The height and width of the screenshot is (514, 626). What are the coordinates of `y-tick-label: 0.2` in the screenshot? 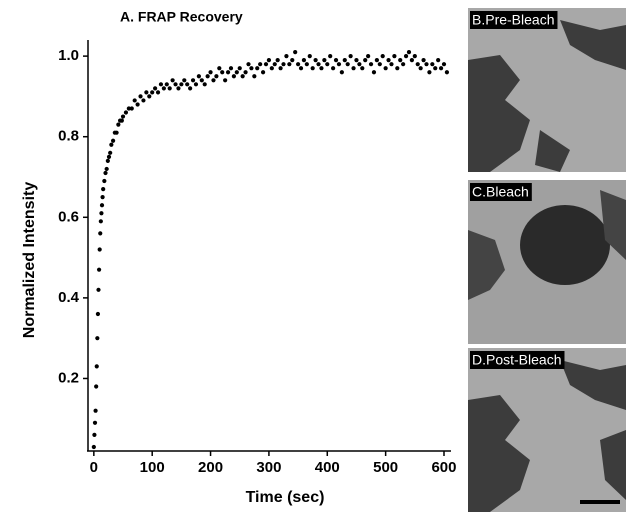 It's located at (68, 377).